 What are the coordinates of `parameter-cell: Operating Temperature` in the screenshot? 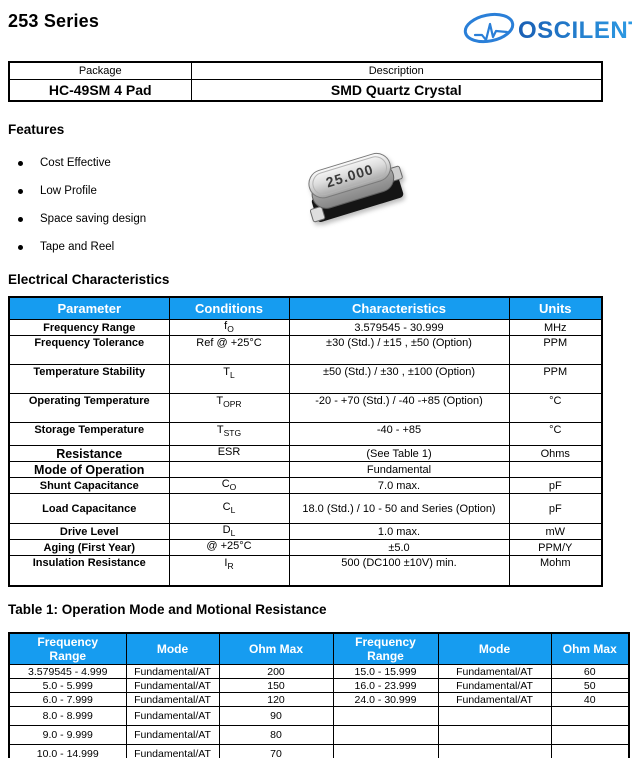 It's located at (89, 408).